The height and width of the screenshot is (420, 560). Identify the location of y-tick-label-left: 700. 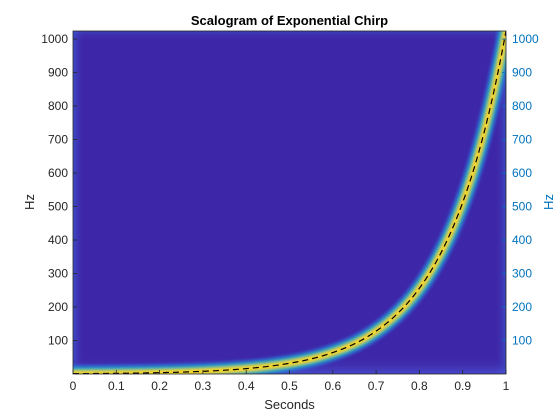
(58, 140).